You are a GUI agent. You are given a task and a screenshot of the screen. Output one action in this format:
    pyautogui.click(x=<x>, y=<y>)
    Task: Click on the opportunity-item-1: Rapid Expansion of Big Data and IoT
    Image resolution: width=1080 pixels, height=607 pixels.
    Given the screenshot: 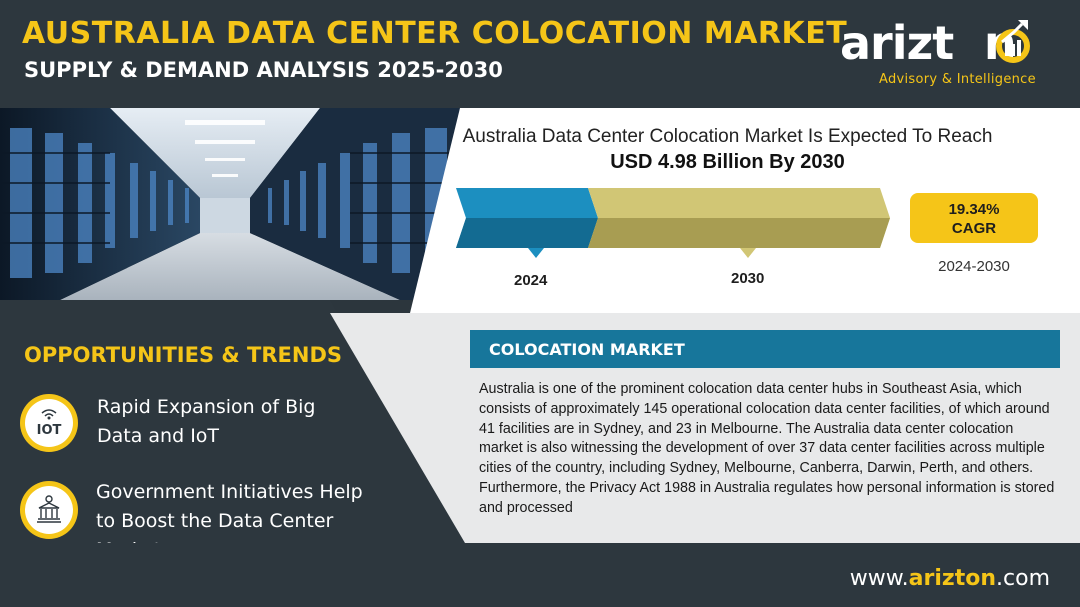 What is the action you would take?
    pyautogui.click(x=206, y=421)
    